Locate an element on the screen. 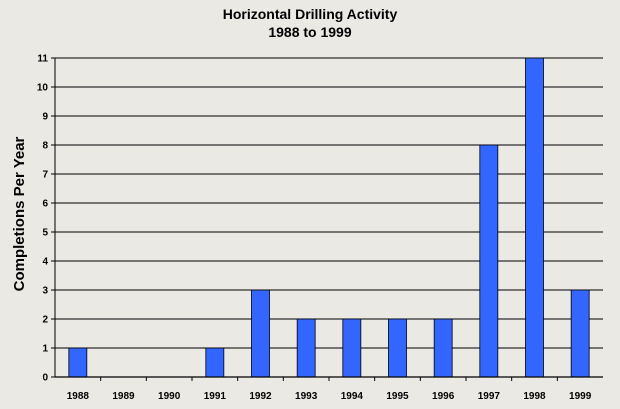 This screenshot has width=620, height=409. y-tick-label: 0 is located at coordinates (45, 378).